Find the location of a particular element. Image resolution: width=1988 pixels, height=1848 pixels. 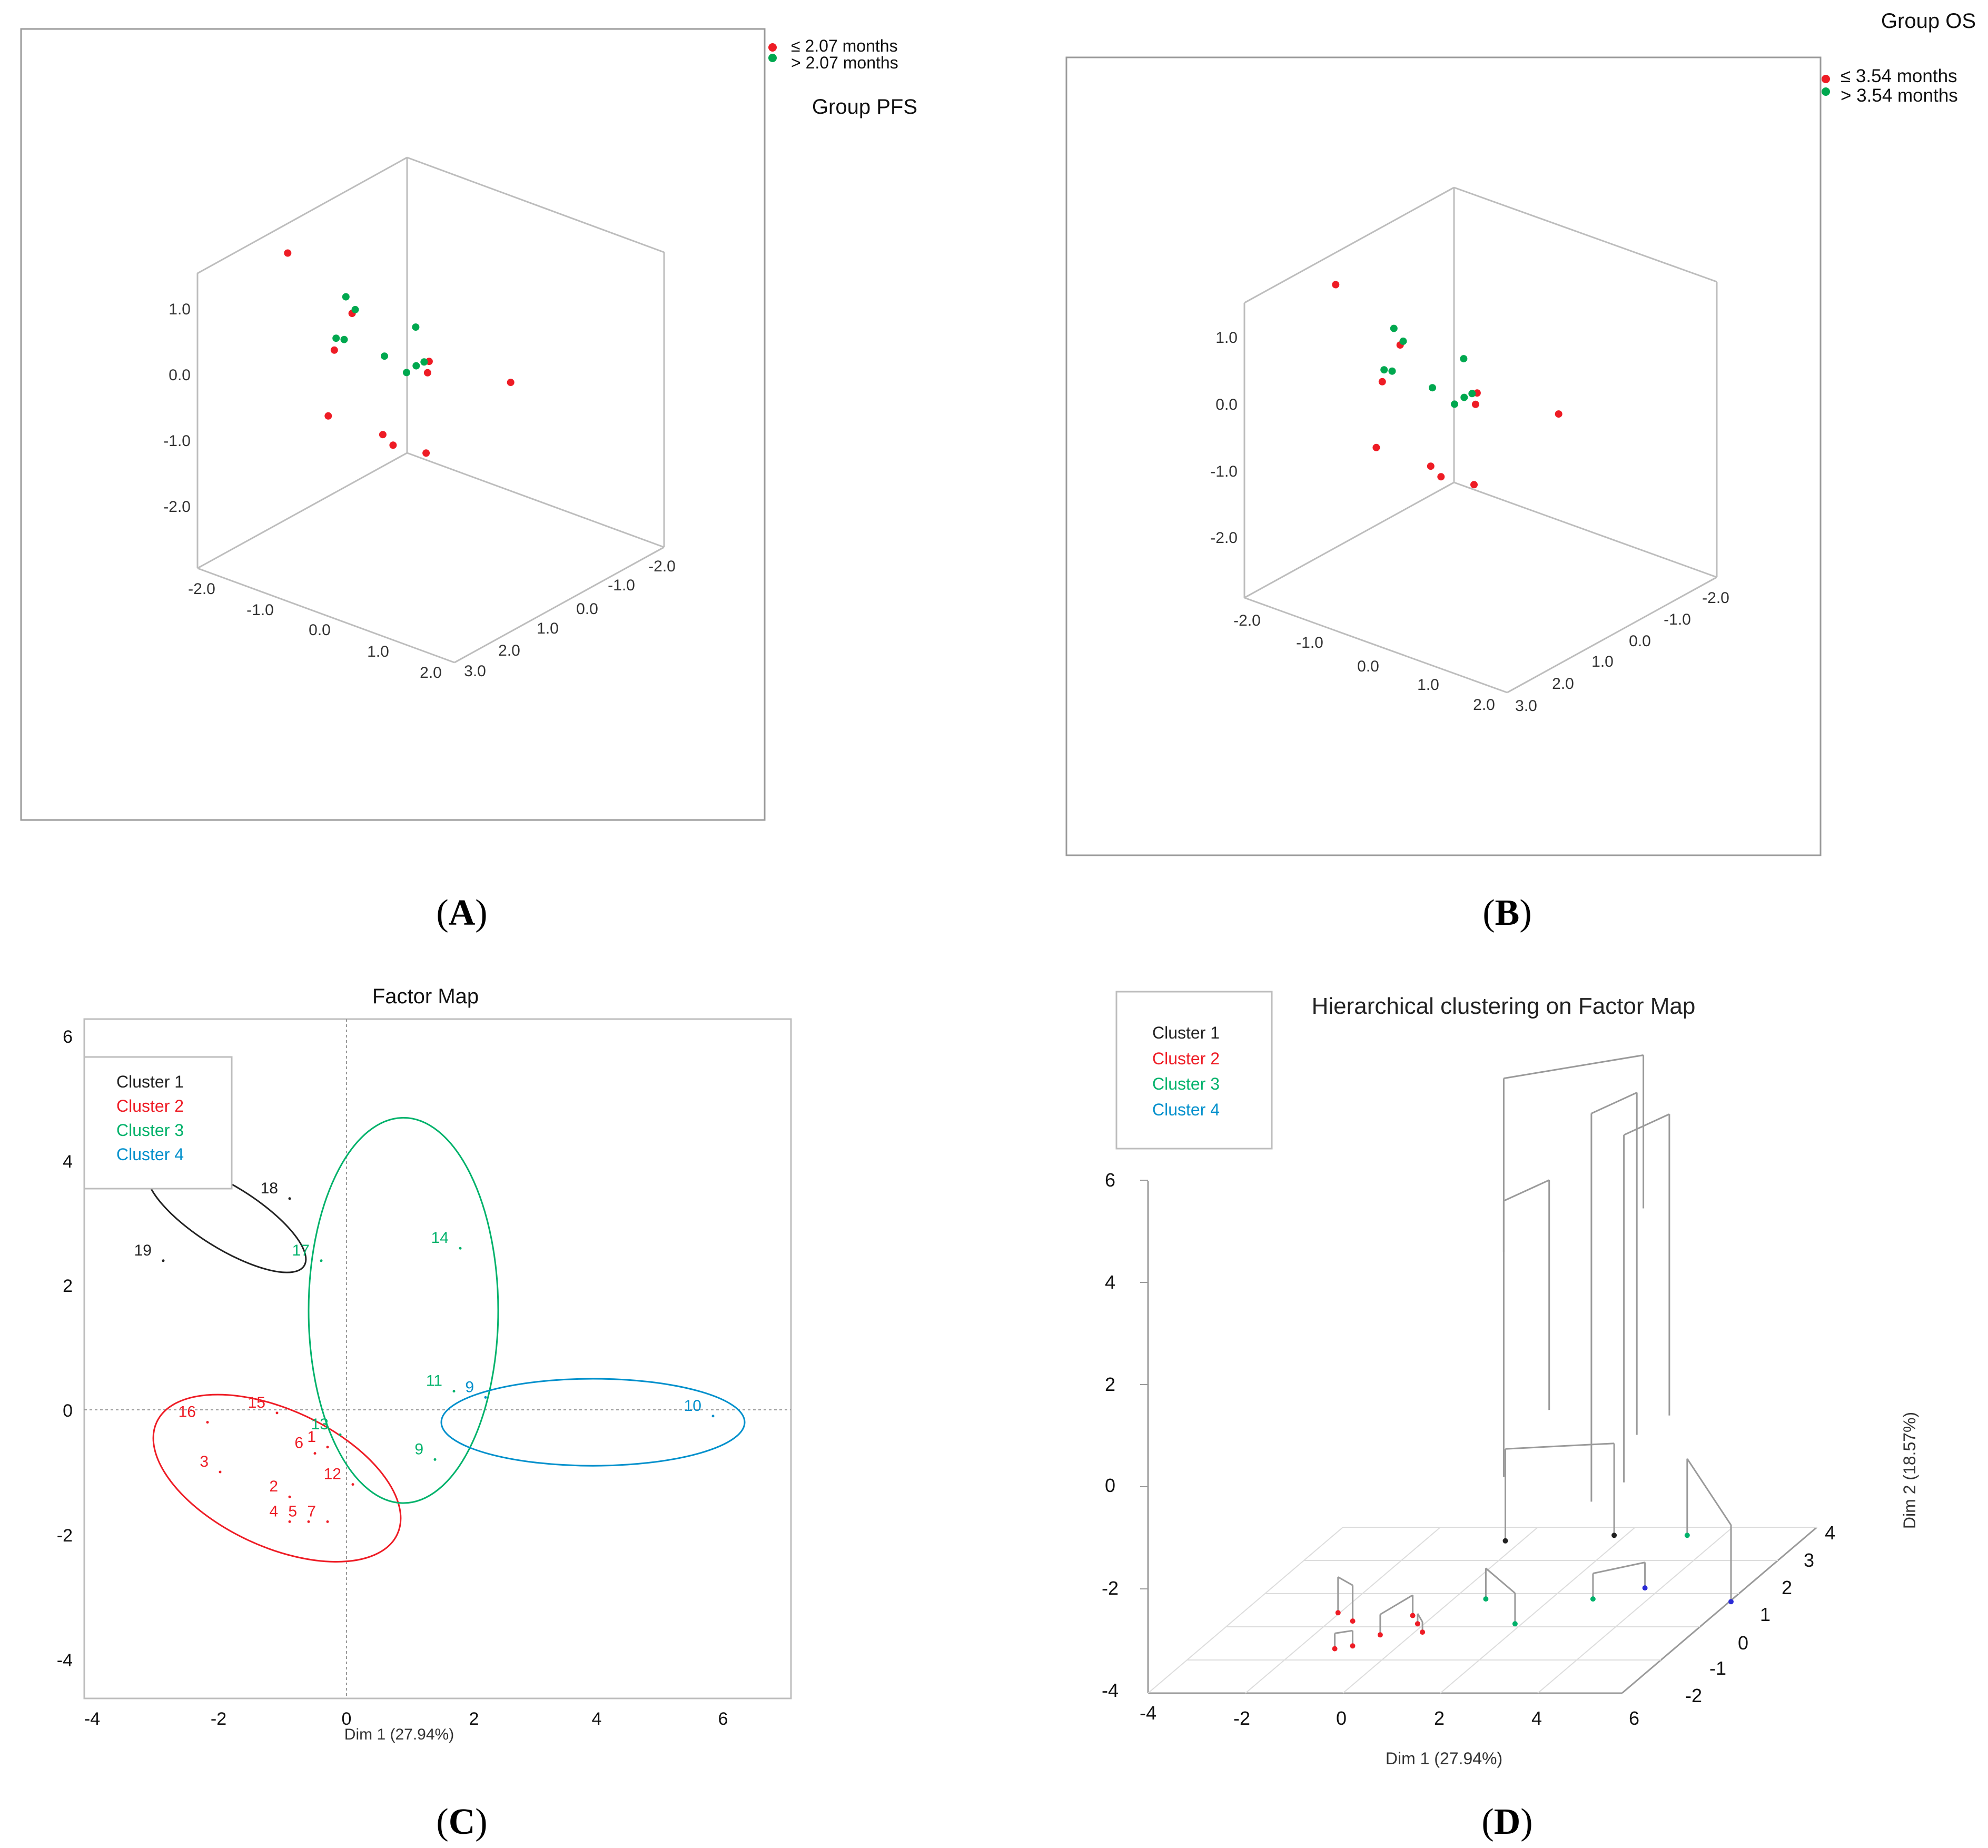

panel-c-x-ticks: -4 -2 0 2 4 6 is located at coordinates (406, 1719).